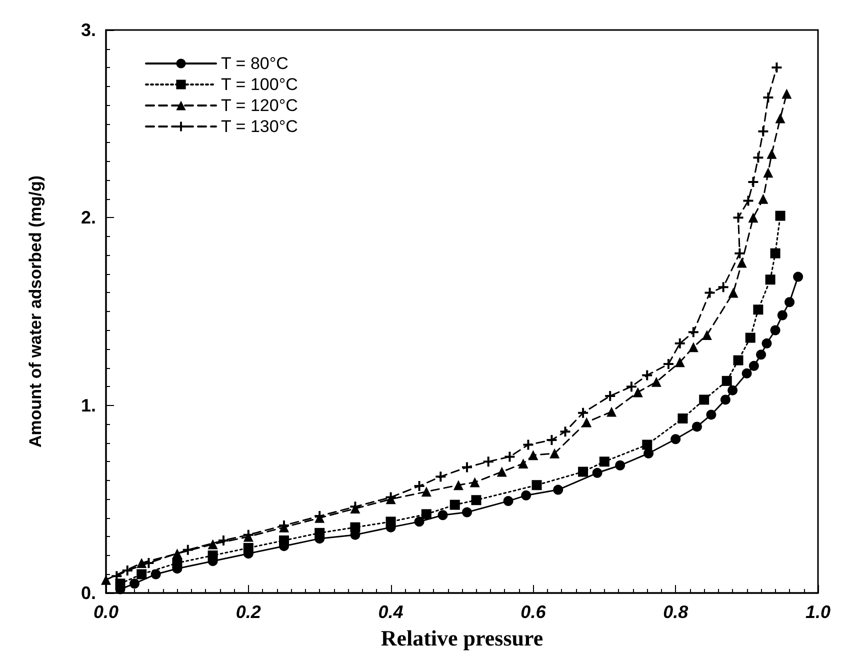 The image size is (842, 661). What do you see at coordinates (259, 126) in the screenshot?
I see `legend-label: T = 130°C` at bounding box center [259, 126].